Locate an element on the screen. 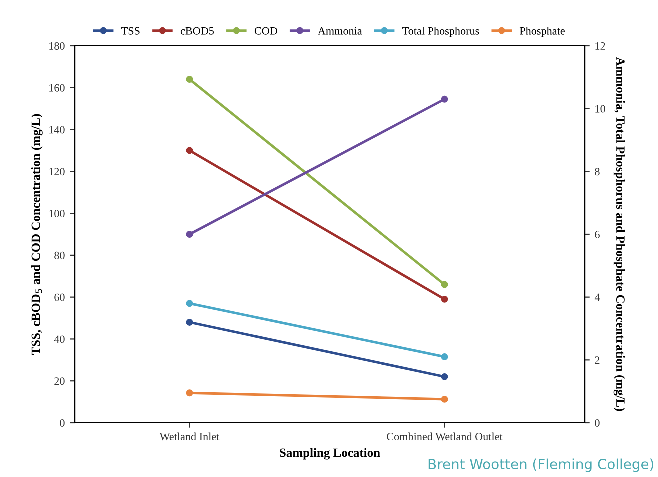 Image resolution: width=658 pixels, height=477 pixels. legend-label: TSS is located at coordinates (131, 31).